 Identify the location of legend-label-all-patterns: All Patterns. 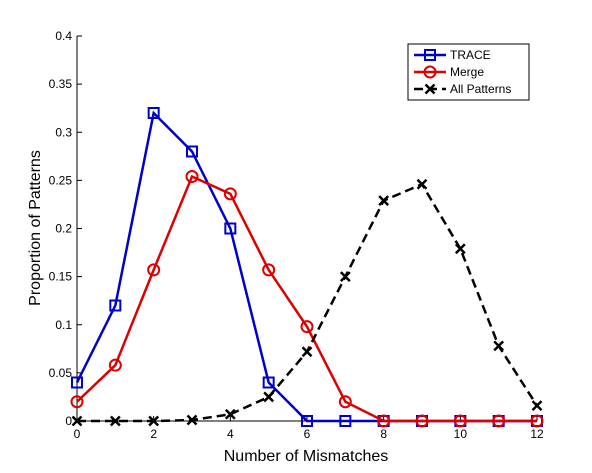
(480, 89).